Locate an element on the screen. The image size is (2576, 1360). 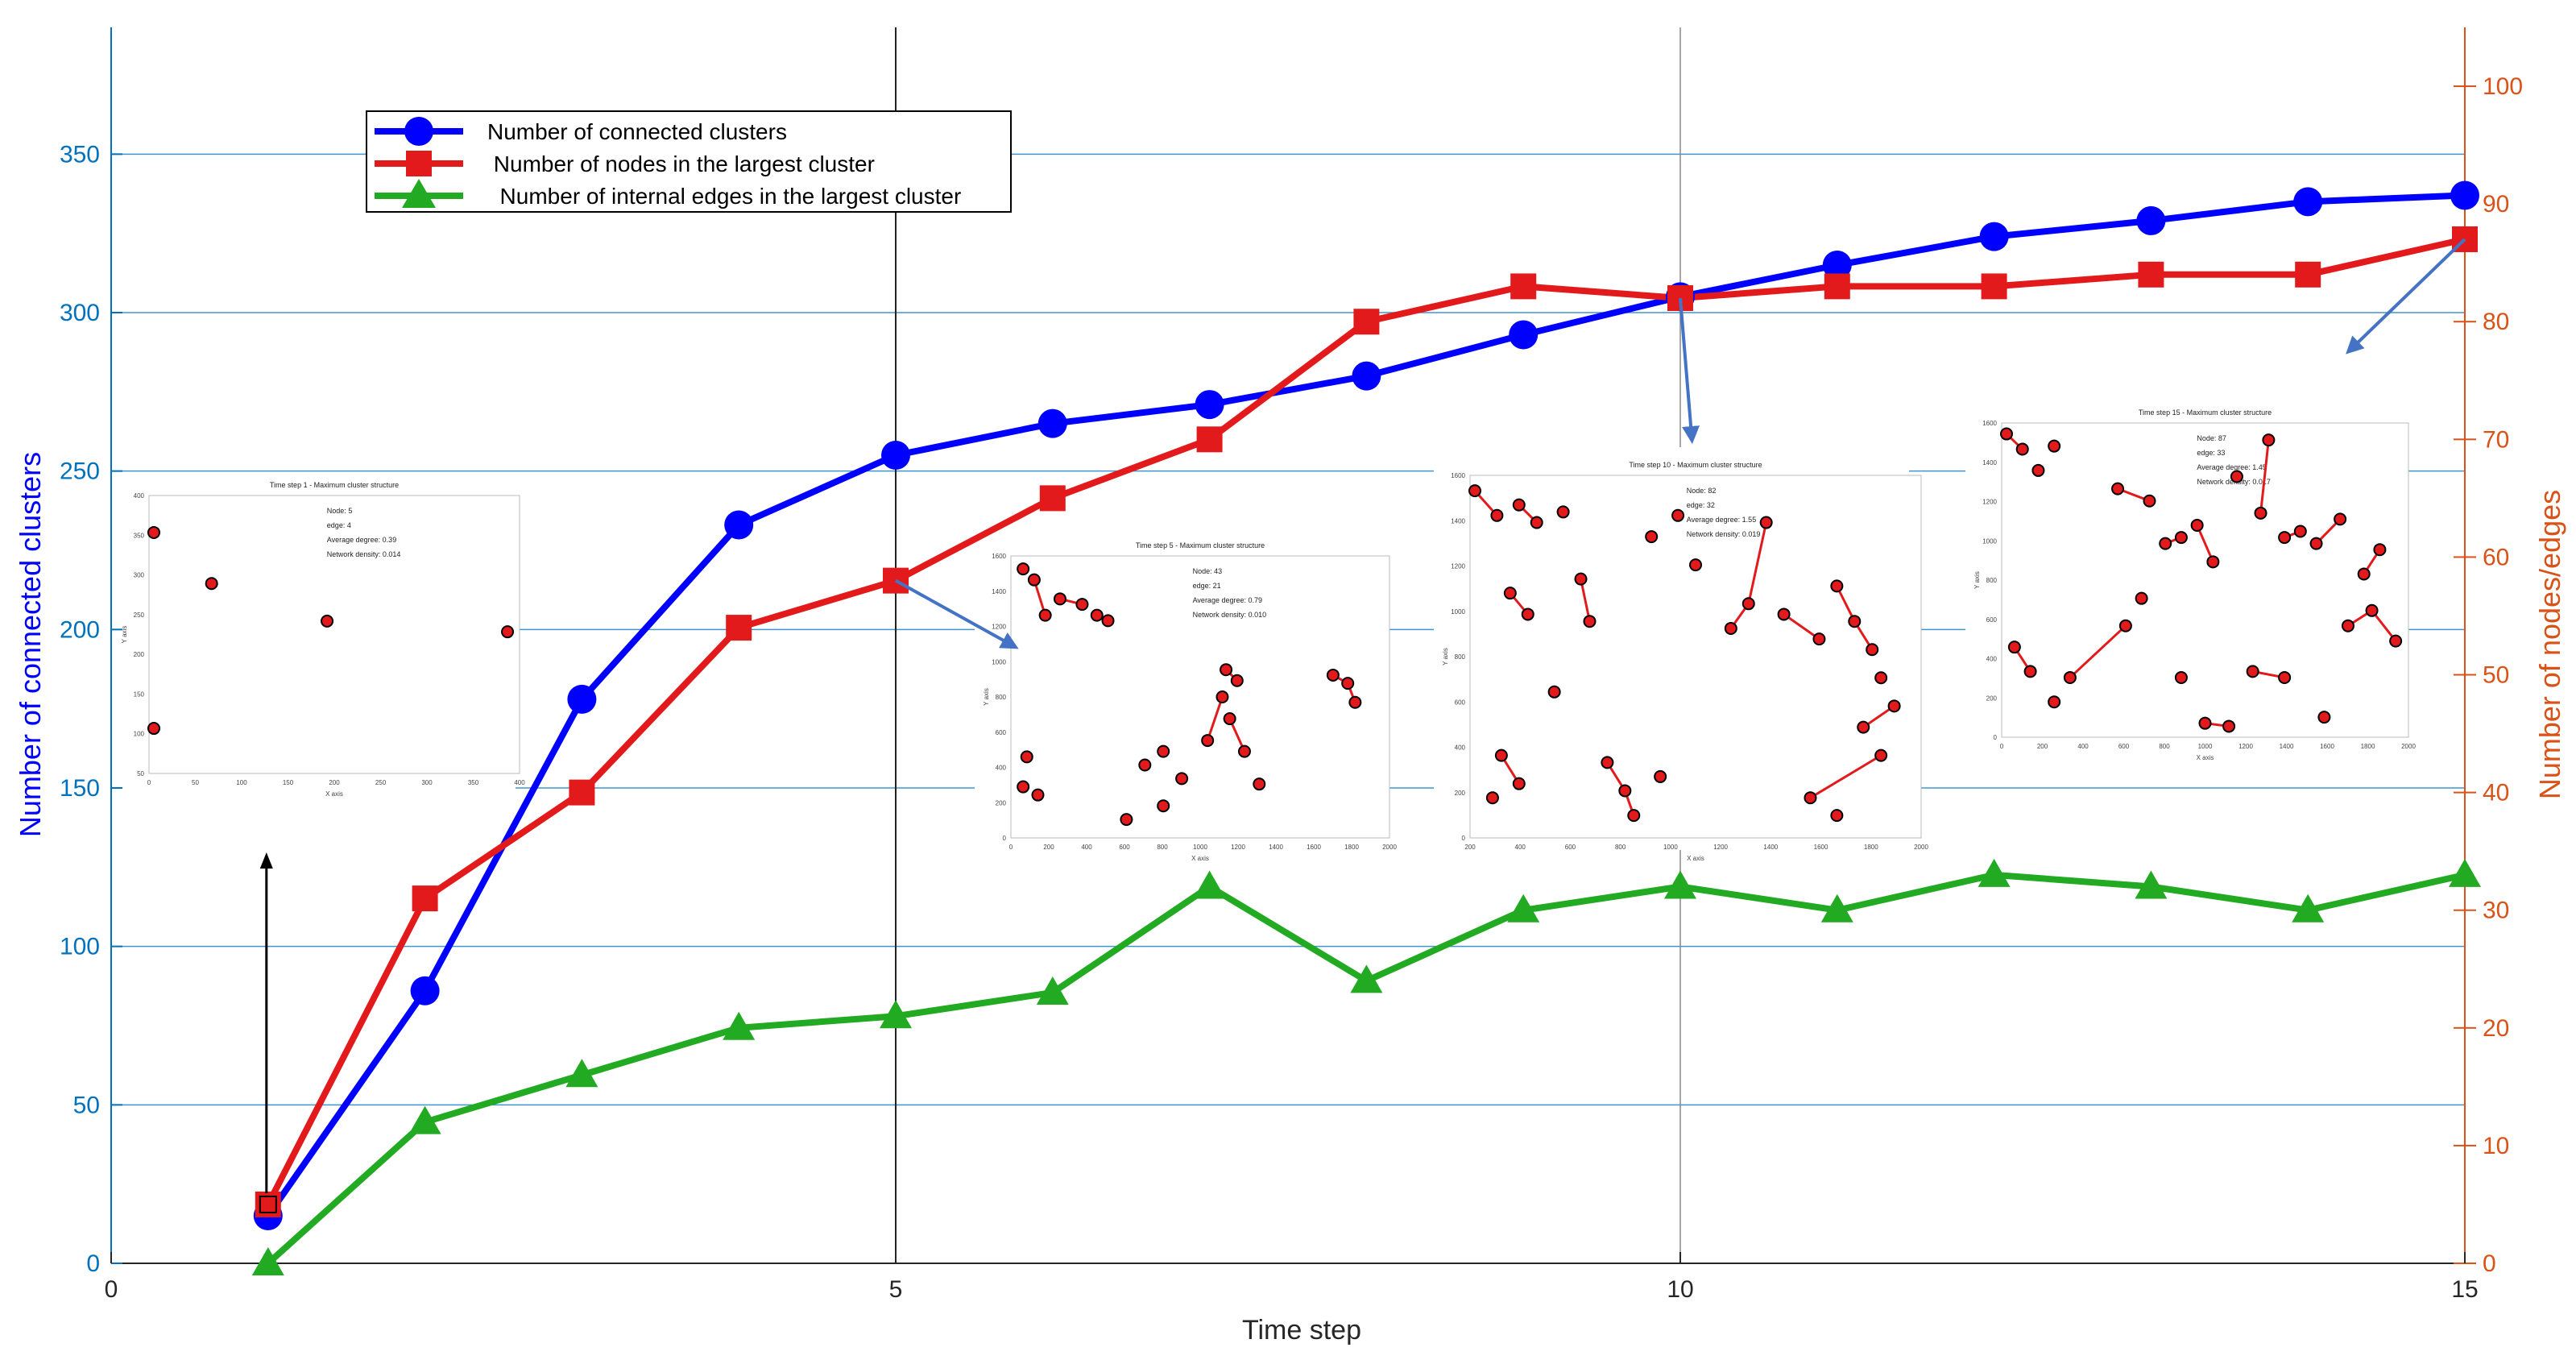
inset-y-tick: 400 is located at coordinates (139, 496).